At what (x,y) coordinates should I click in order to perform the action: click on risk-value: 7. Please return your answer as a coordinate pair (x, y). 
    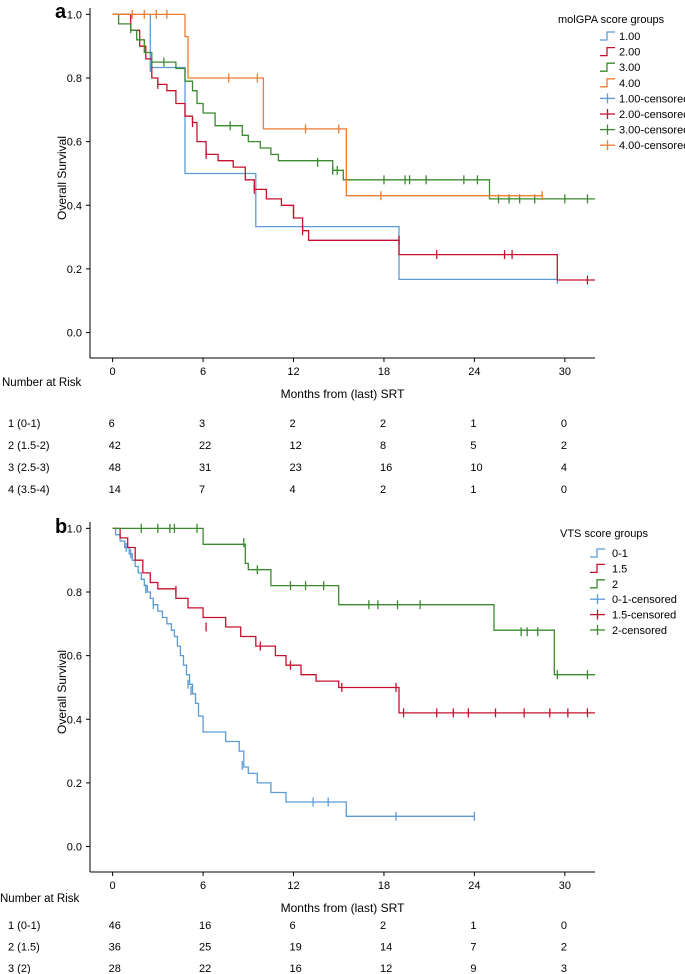
    Looking at the image, I should click on (202, 490).